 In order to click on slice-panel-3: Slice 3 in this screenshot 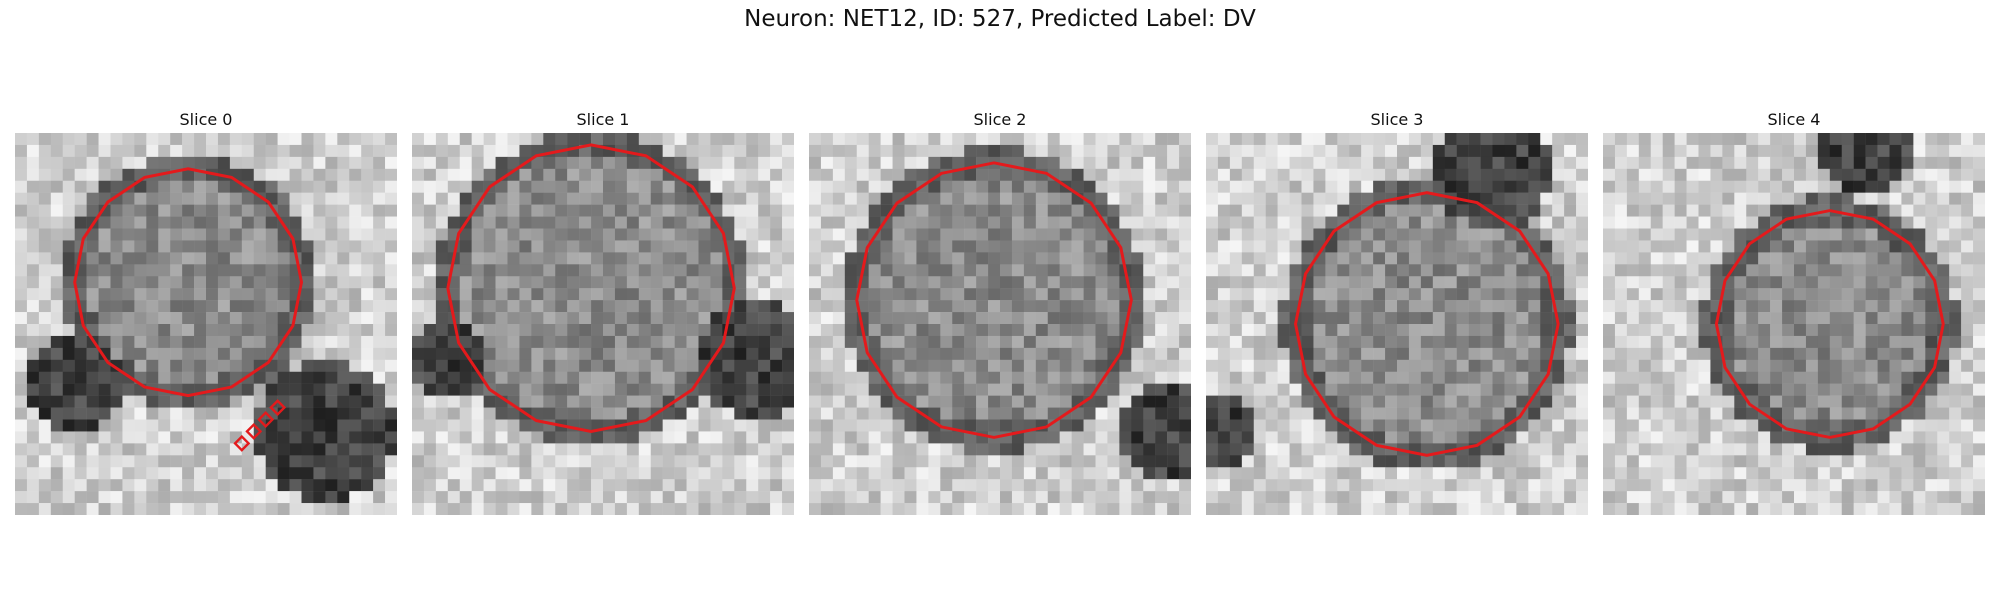, I will do `click(1397, 311)`.